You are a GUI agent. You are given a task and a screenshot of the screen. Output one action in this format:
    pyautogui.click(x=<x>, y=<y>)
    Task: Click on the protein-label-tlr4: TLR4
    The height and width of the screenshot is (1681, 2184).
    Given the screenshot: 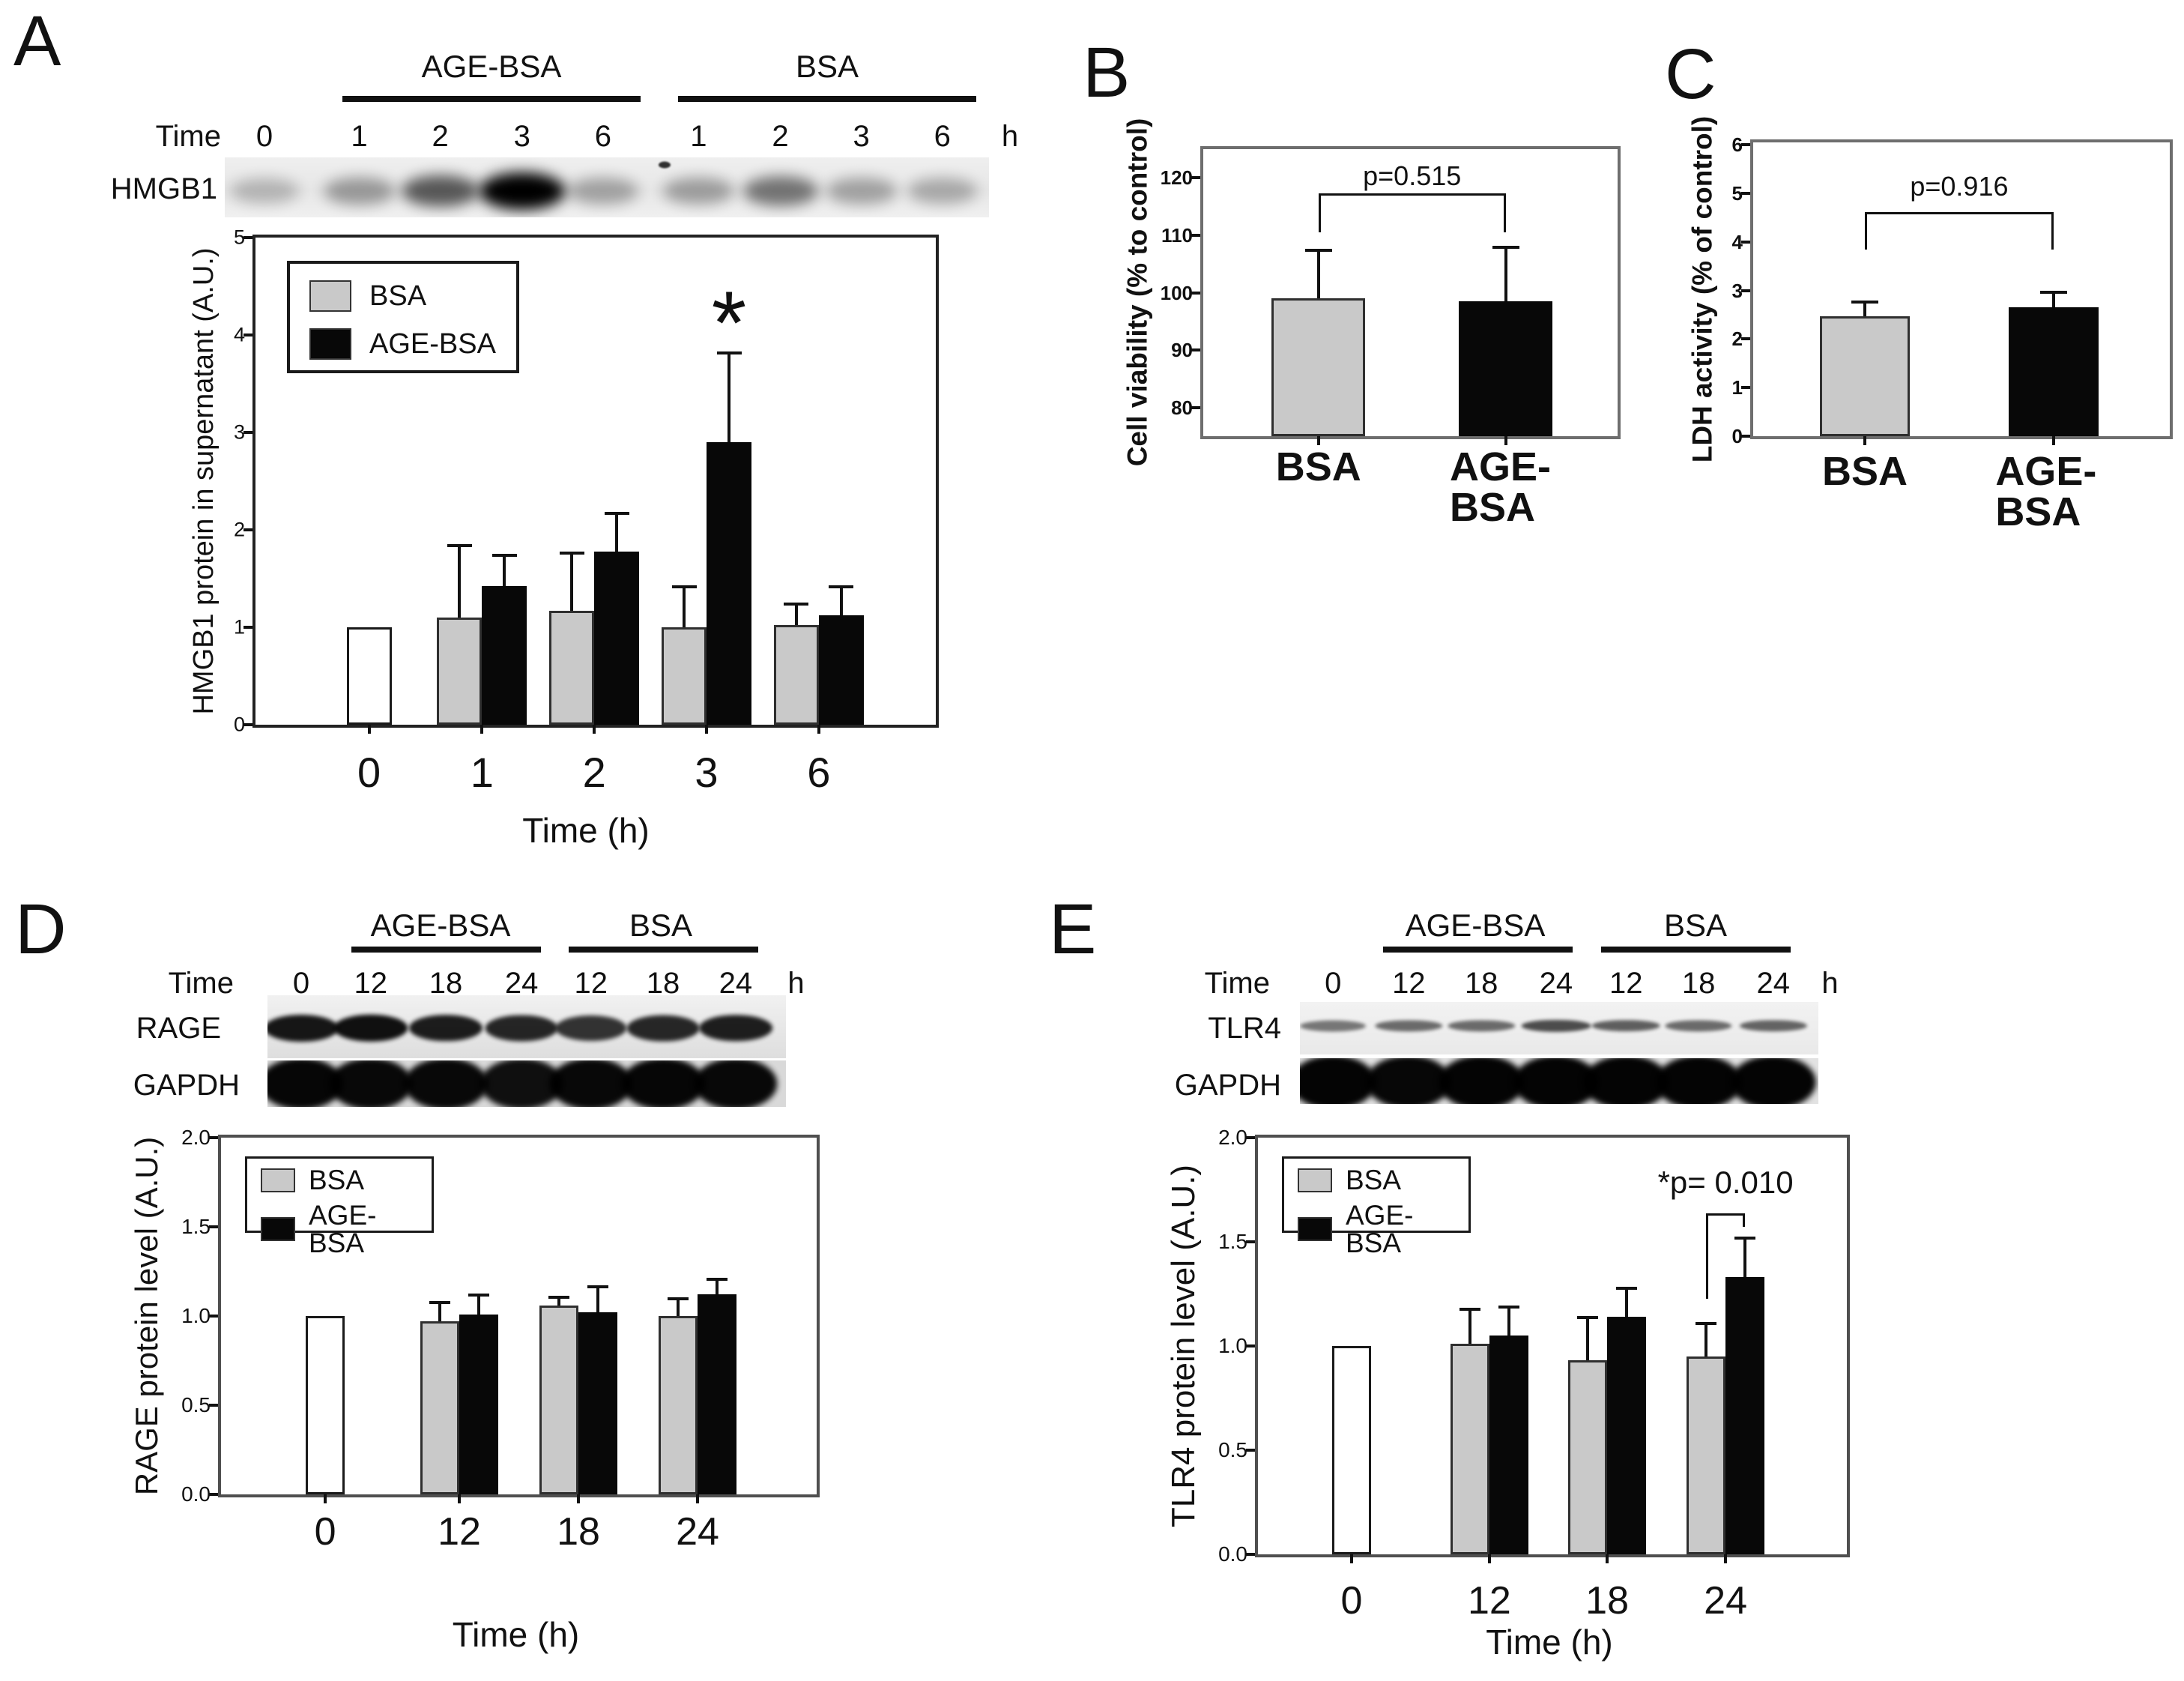 What is the action you would take?
    pyautogui.click(x=1244, y=1028)
    